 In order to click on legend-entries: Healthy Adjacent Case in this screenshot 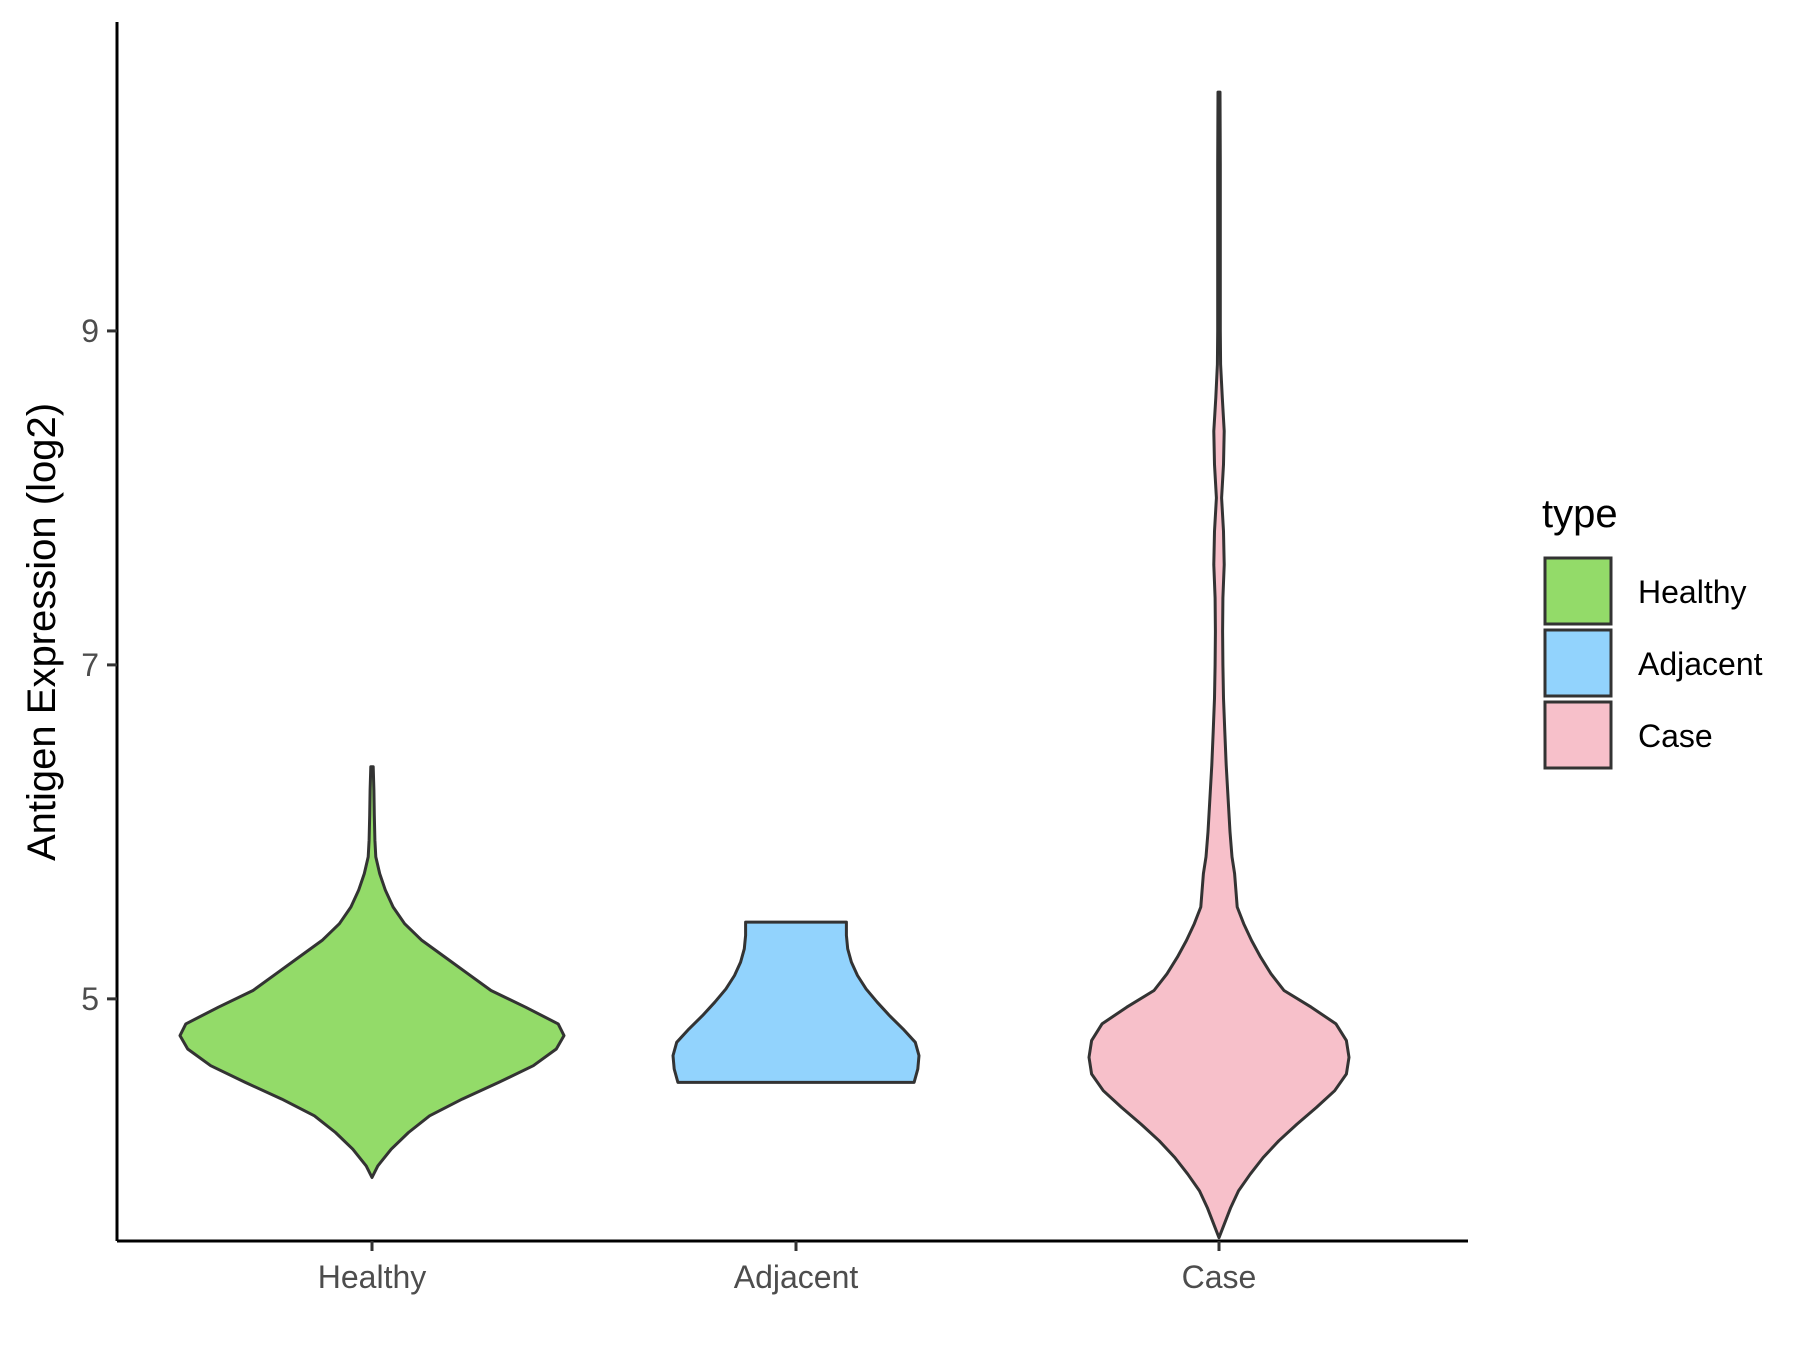, I will do `click(1653, 663)`.